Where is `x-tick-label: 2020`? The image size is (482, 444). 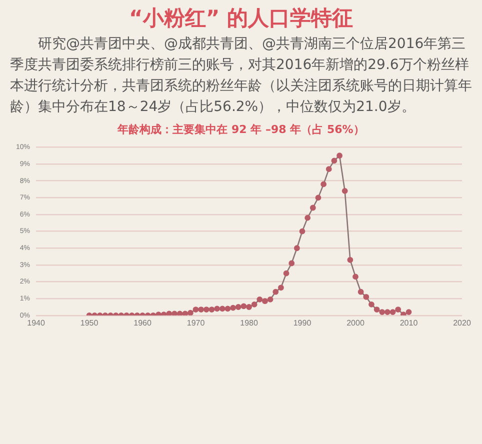 x-tick-label: 2020 is located at coordinates (462, 323).